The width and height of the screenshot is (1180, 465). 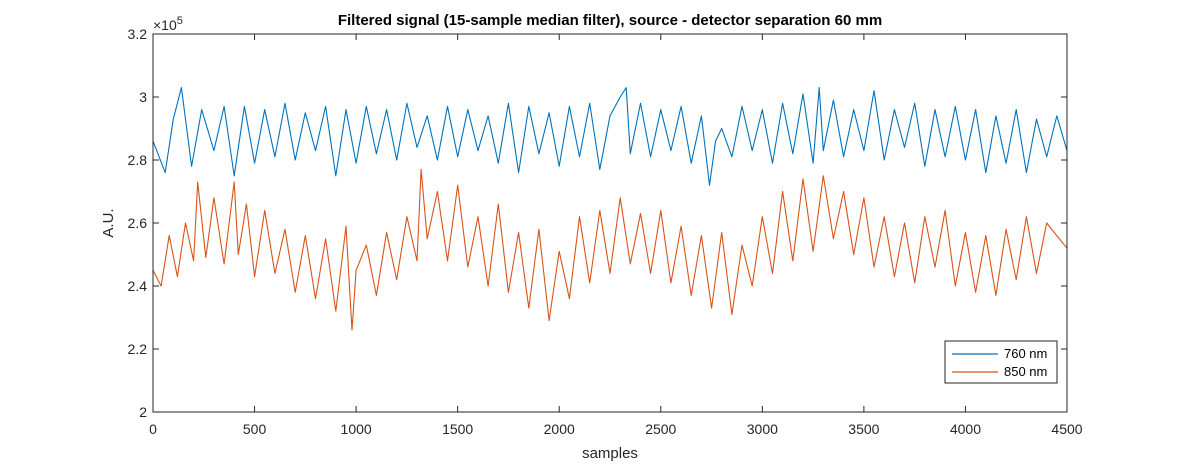 What do you see at coordinates (1025, 353) in the screenshot?
I see `legend-label-760nm: 760 nm` at bounding box center [1025, 353].